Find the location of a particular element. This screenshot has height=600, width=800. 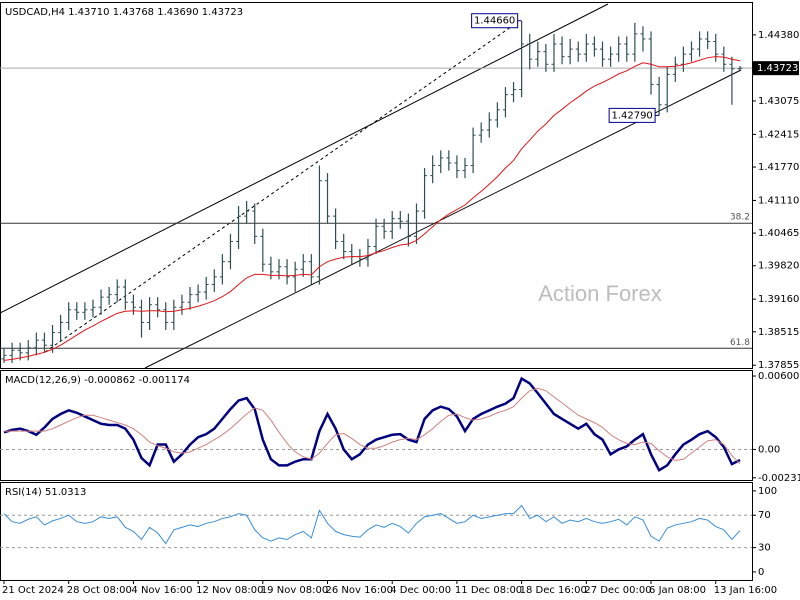

y-tick-label: 1.41770 is located at coordinates (778, 167).